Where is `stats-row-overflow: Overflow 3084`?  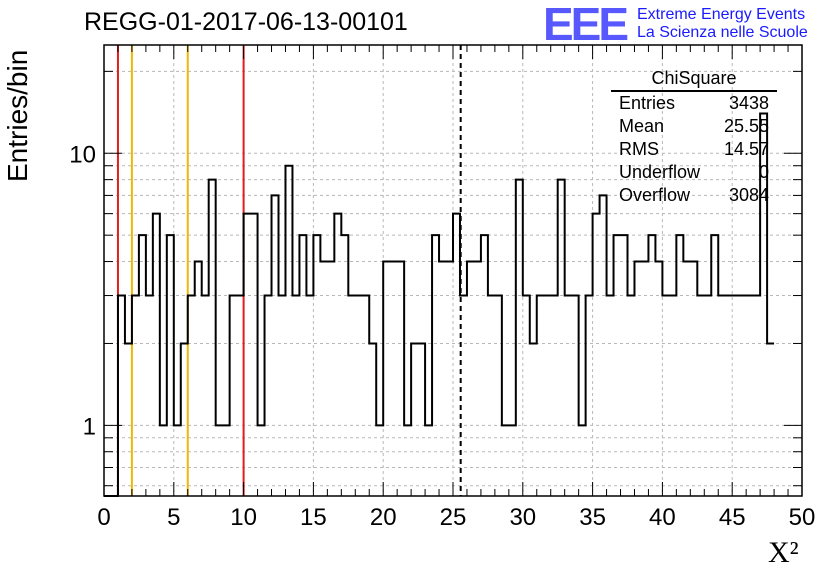 stats-row-overflow: Overflow 3084 is located at coordinates (694, 195).